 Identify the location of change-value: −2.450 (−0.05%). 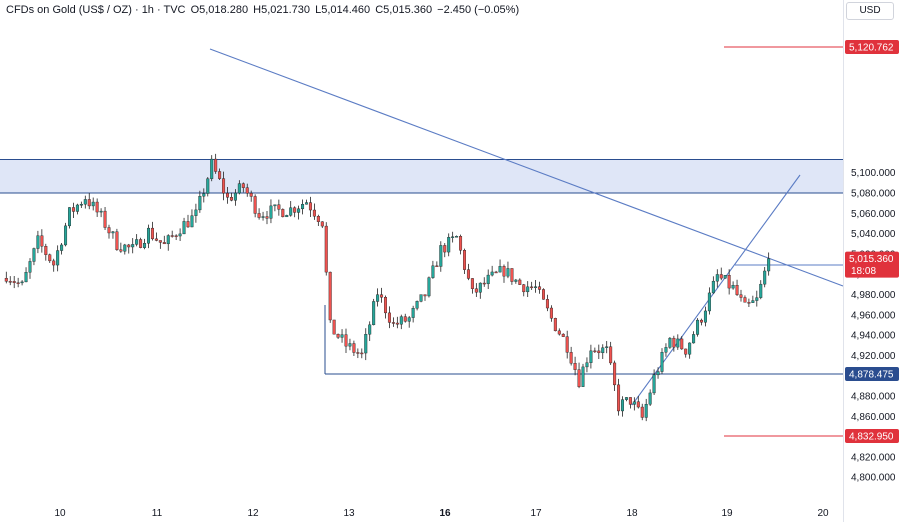
(478, 10).